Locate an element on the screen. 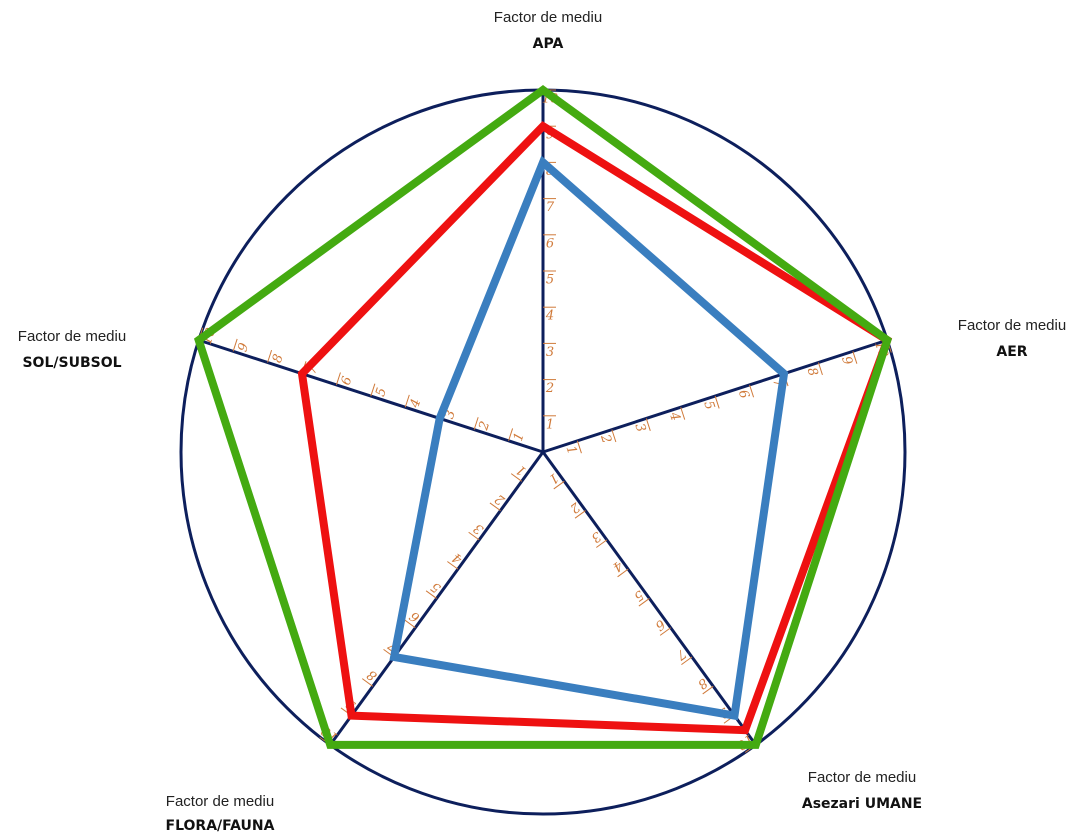 The width and height of the screenshot is (1088, 833). axis-label-aer: Factor de mediu AER is located at coordinates (1012, 338).